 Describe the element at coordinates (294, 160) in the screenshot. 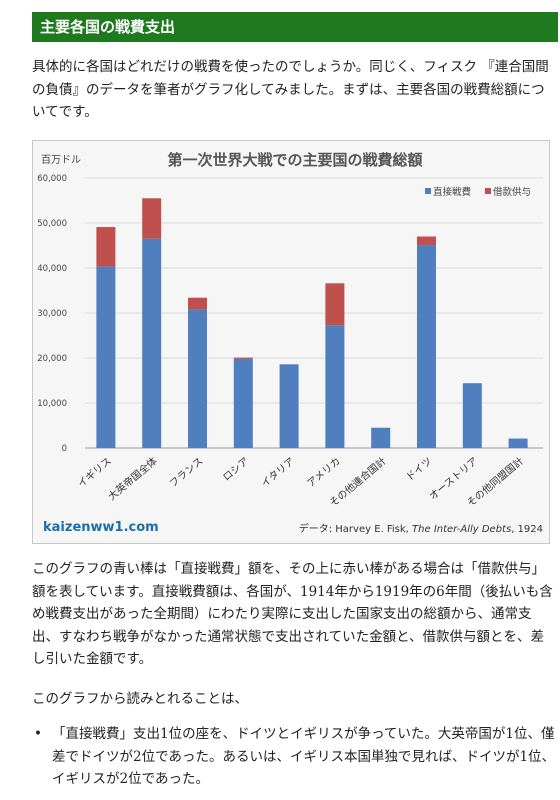

I see `chart-title: 第一次世界大戦での主要国の戦費総額` at that location.